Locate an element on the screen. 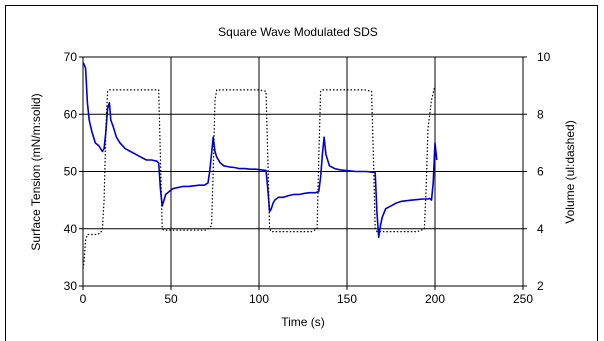 This screenshot has width=604, height=341. y-right-tick-label: 6 is located at coordinates (540, 172).